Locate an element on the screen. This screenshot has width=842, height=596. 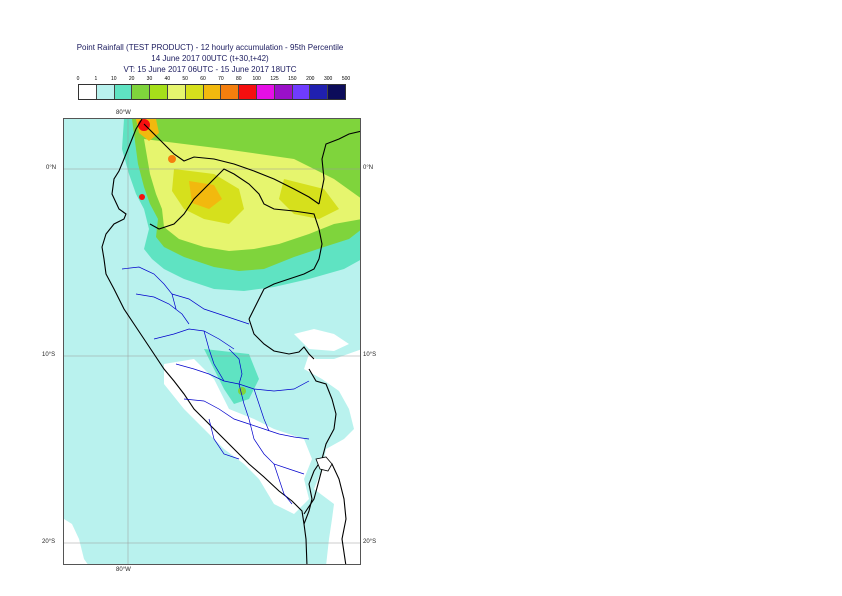
rainfall-40-50mm-area is located at coordinates (252, 195).